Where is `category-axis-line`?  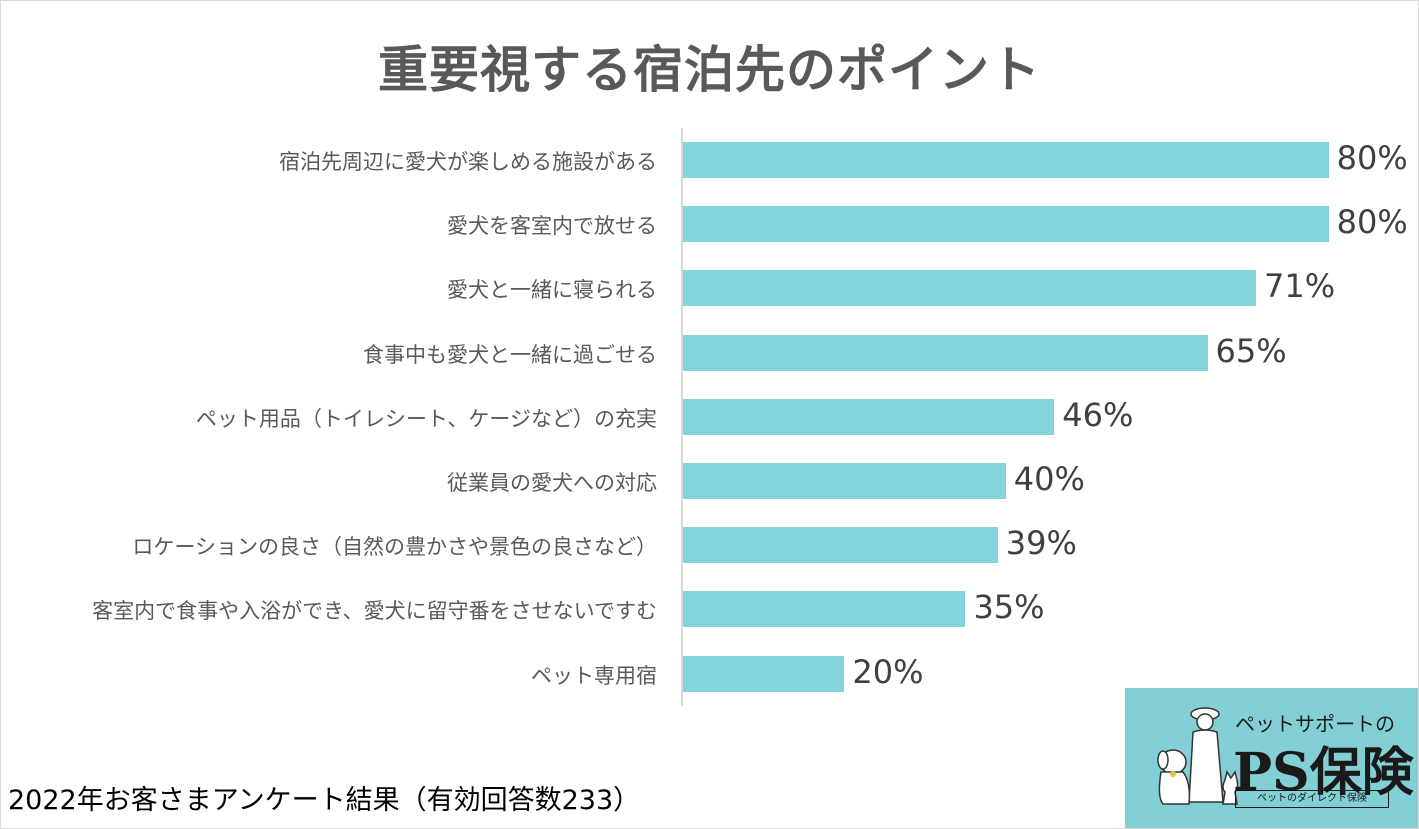 category-axis-line is located at coordinates (682, 417).